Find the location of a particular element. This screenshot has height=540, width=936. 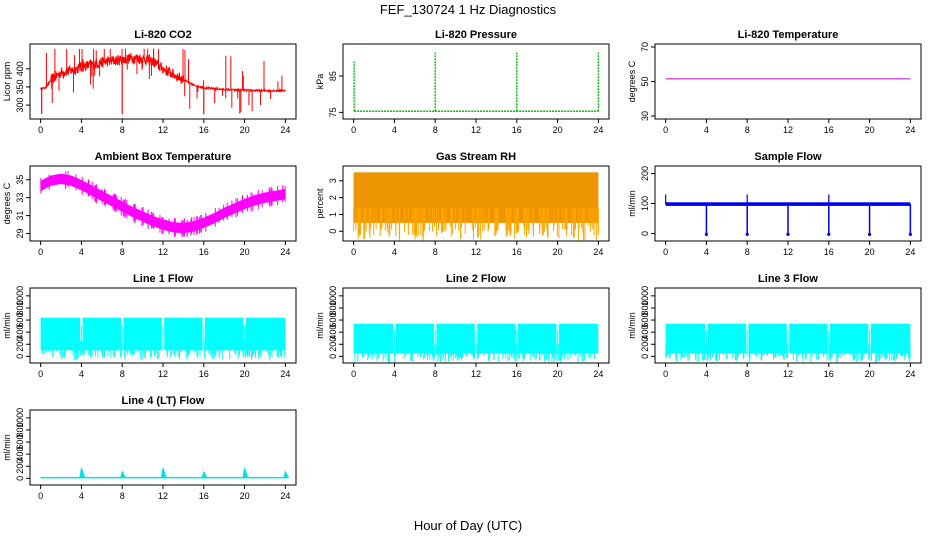

y-tick-label: 300 is located at coordinates (20, 105).